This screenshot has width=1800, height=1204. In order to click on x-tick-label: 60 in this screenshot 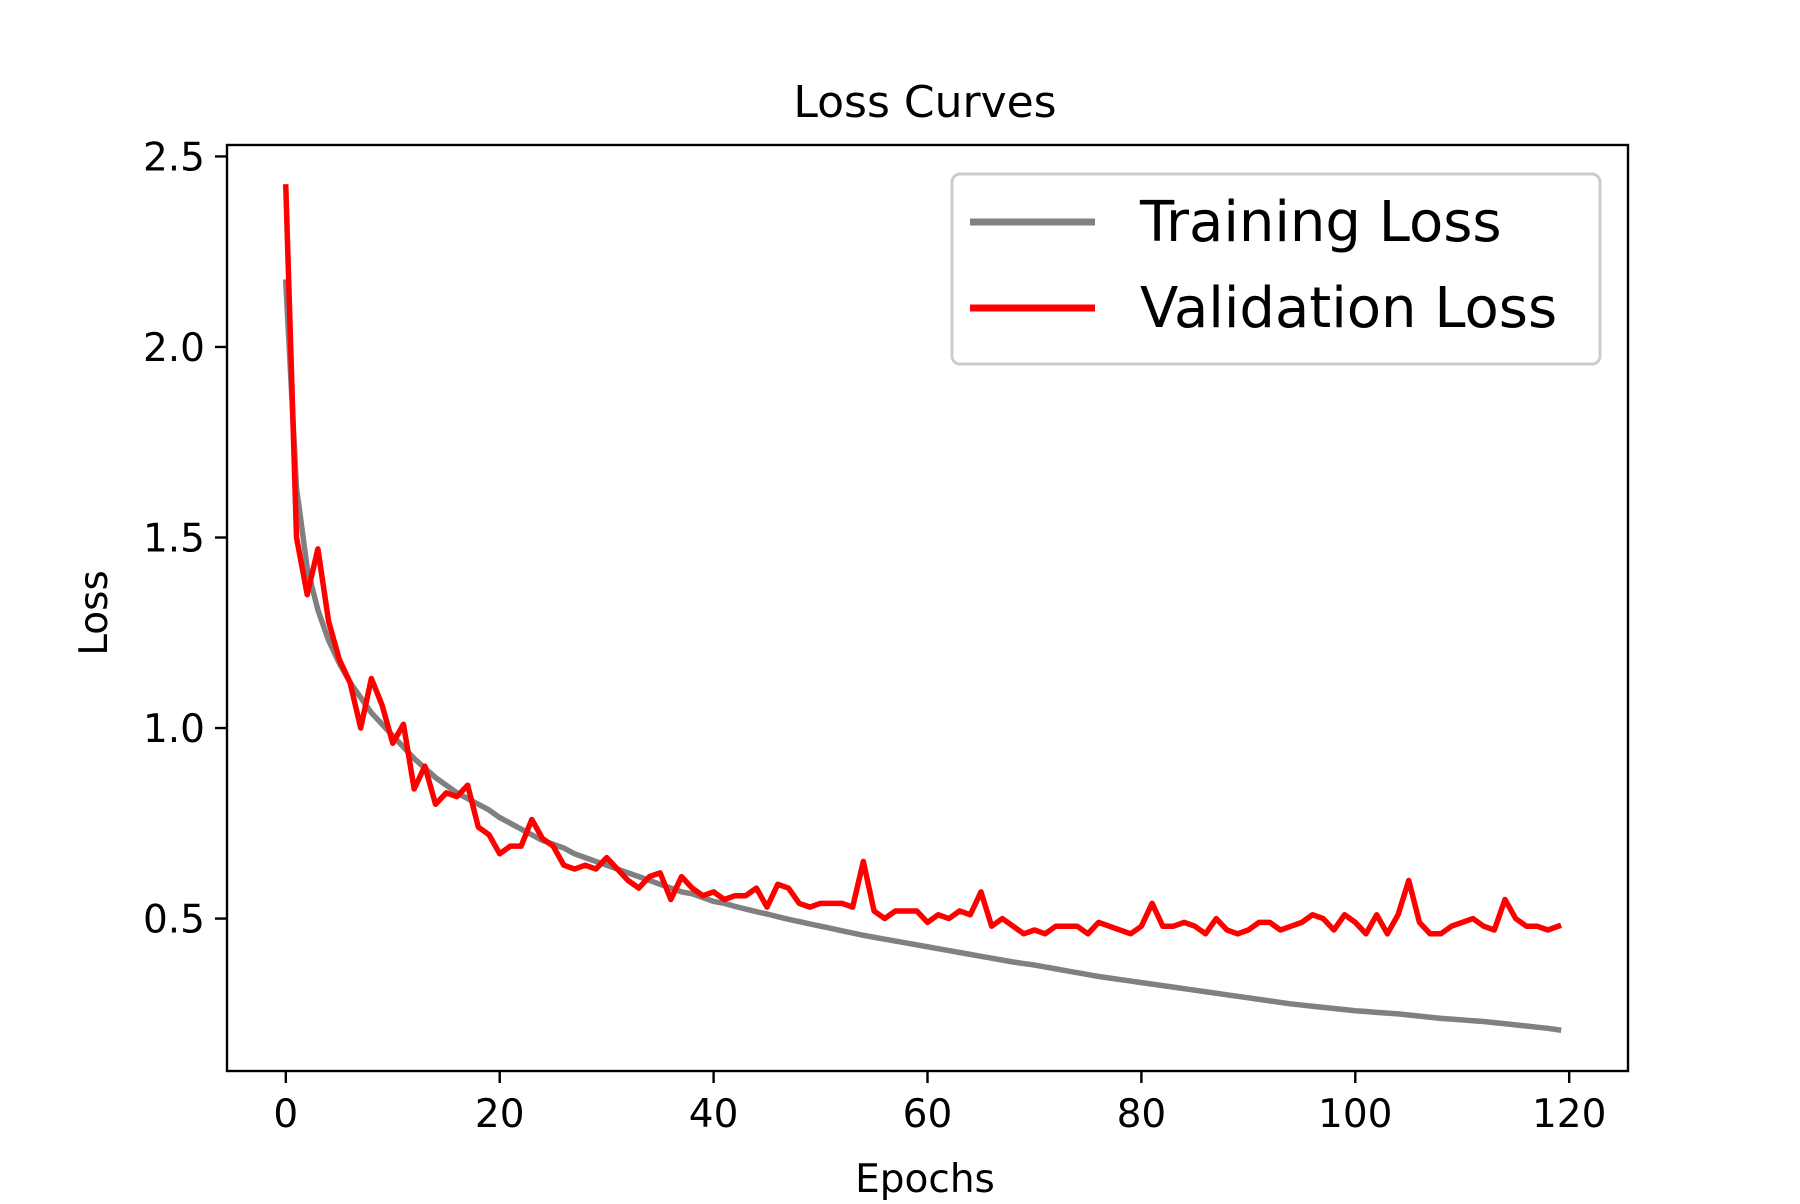, I will do `click(928, 1114)`.